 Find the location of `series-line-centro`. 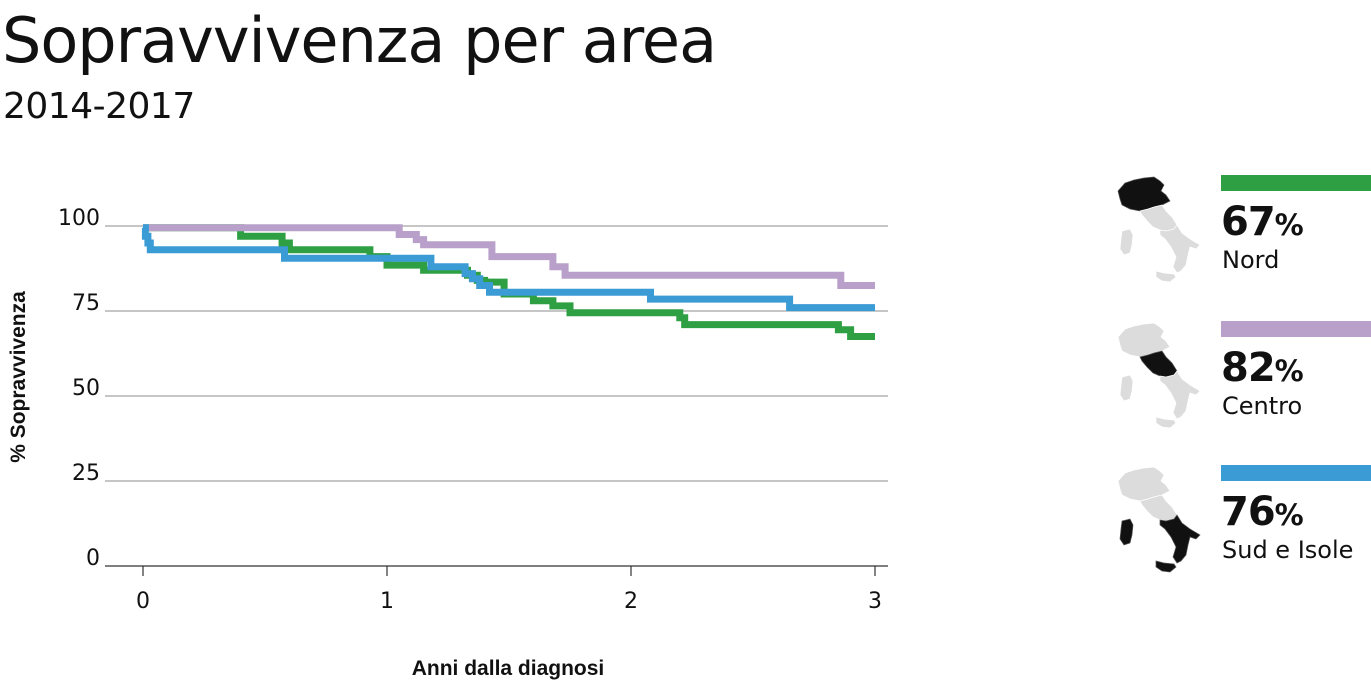

series-line-centro is located at coordinates (509, 256).